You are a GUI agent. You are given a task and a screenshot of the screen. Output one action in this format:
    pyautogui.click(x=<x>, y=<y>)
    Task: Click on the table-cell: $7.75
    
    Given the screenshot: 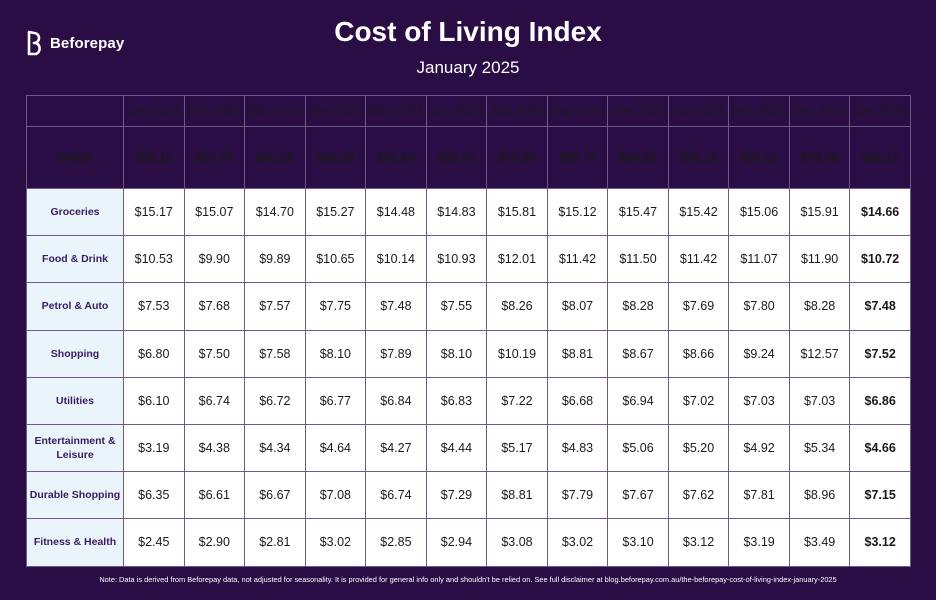 What is the action you would take?
    pyautogui.click(x=335, y=306)
    